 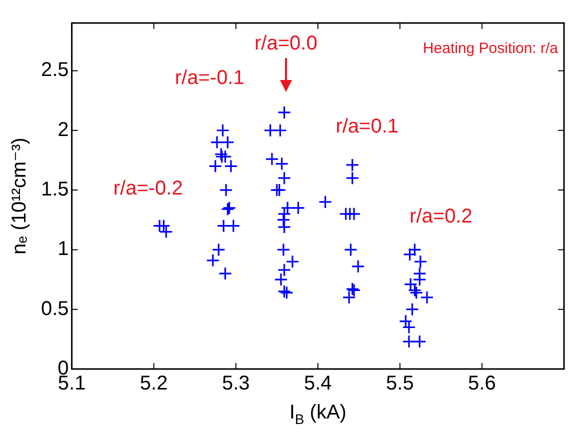 I want to click on x-tick-label: 5.6, so click(x=482, y=383).